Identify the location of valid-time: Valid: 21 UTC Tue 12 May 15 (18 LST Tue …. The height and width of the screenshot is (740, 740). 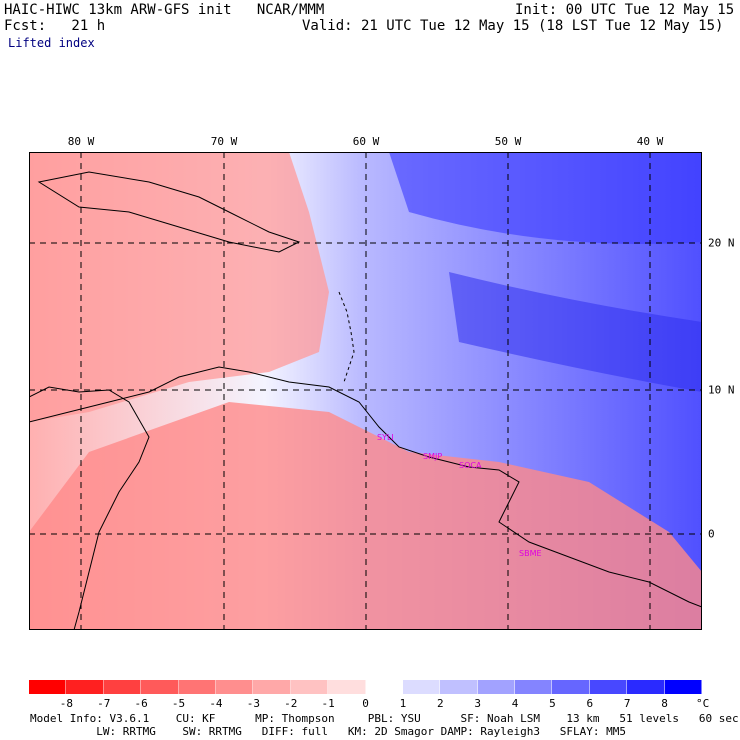
(513, 26).